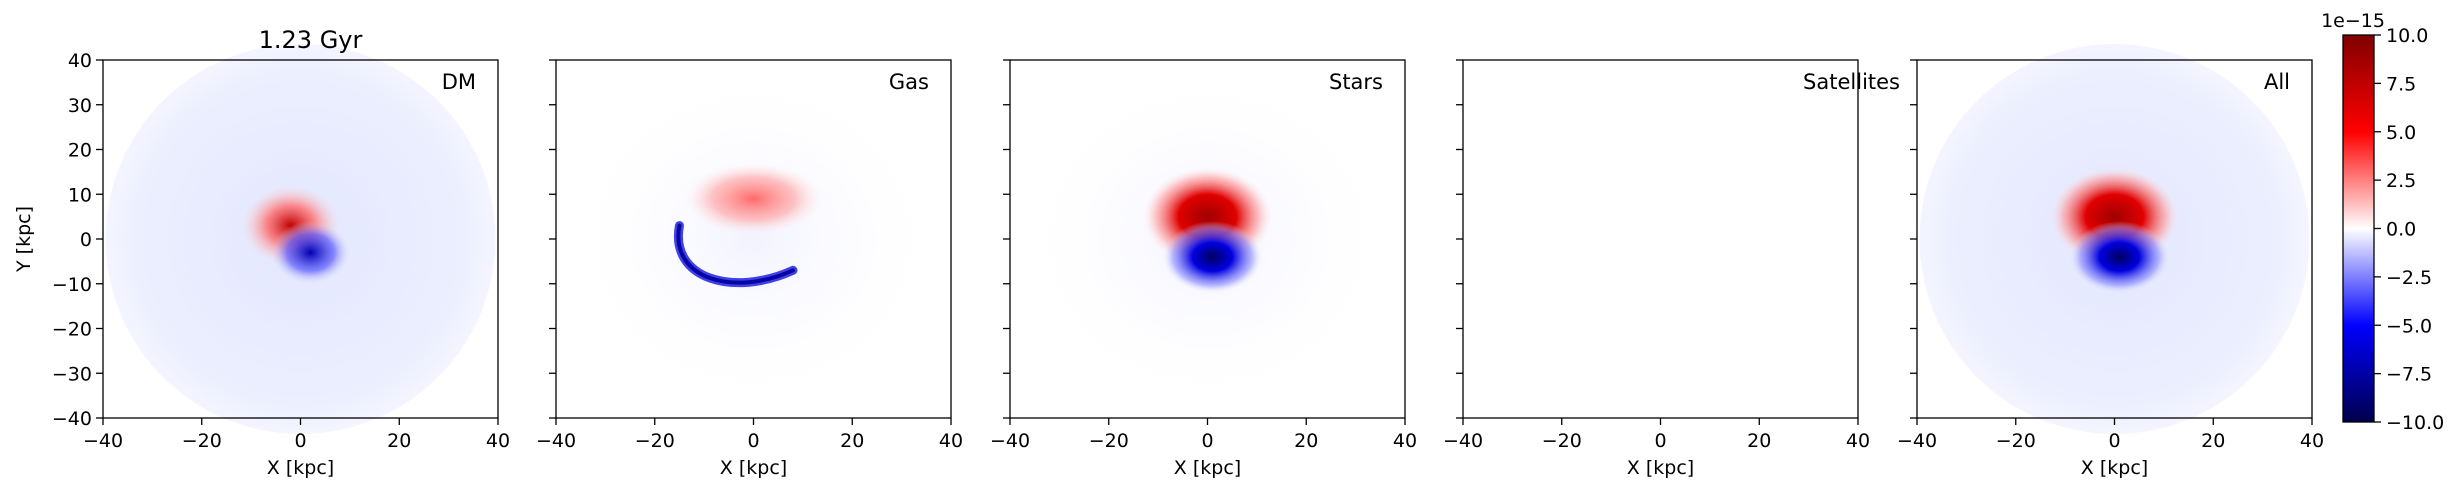  What do you see at coordinates (72, 374) in the screenshot?
I see `y-tick-label: −30` at bounding box center [72, 374].